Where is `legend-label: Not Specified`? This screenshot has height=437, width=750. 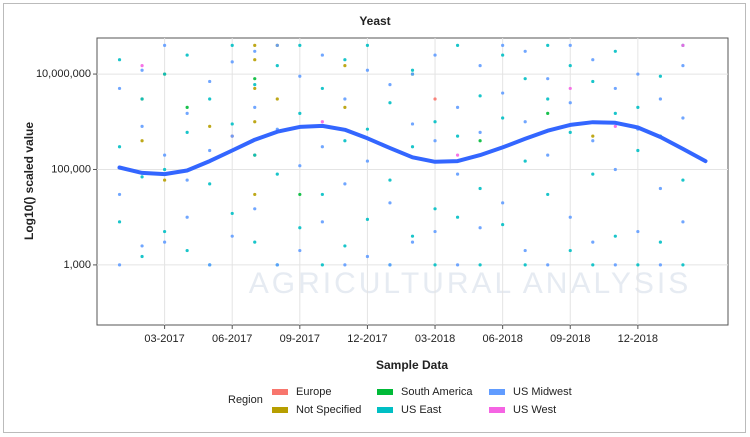 legend-label: Not Specified is located at coordinates (328, 410).